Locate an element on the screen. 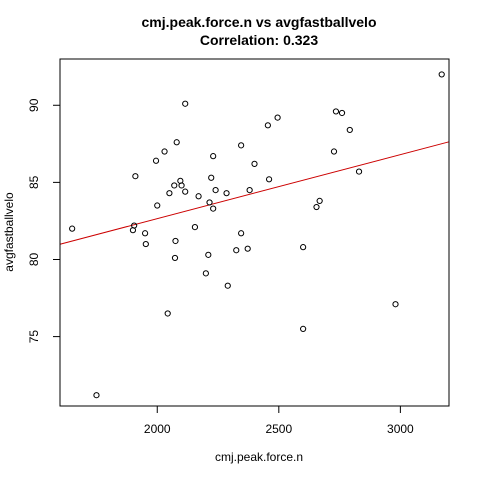 The image size is (480, 480). y-tick-label: 85 is located at coordinates (34, 182).